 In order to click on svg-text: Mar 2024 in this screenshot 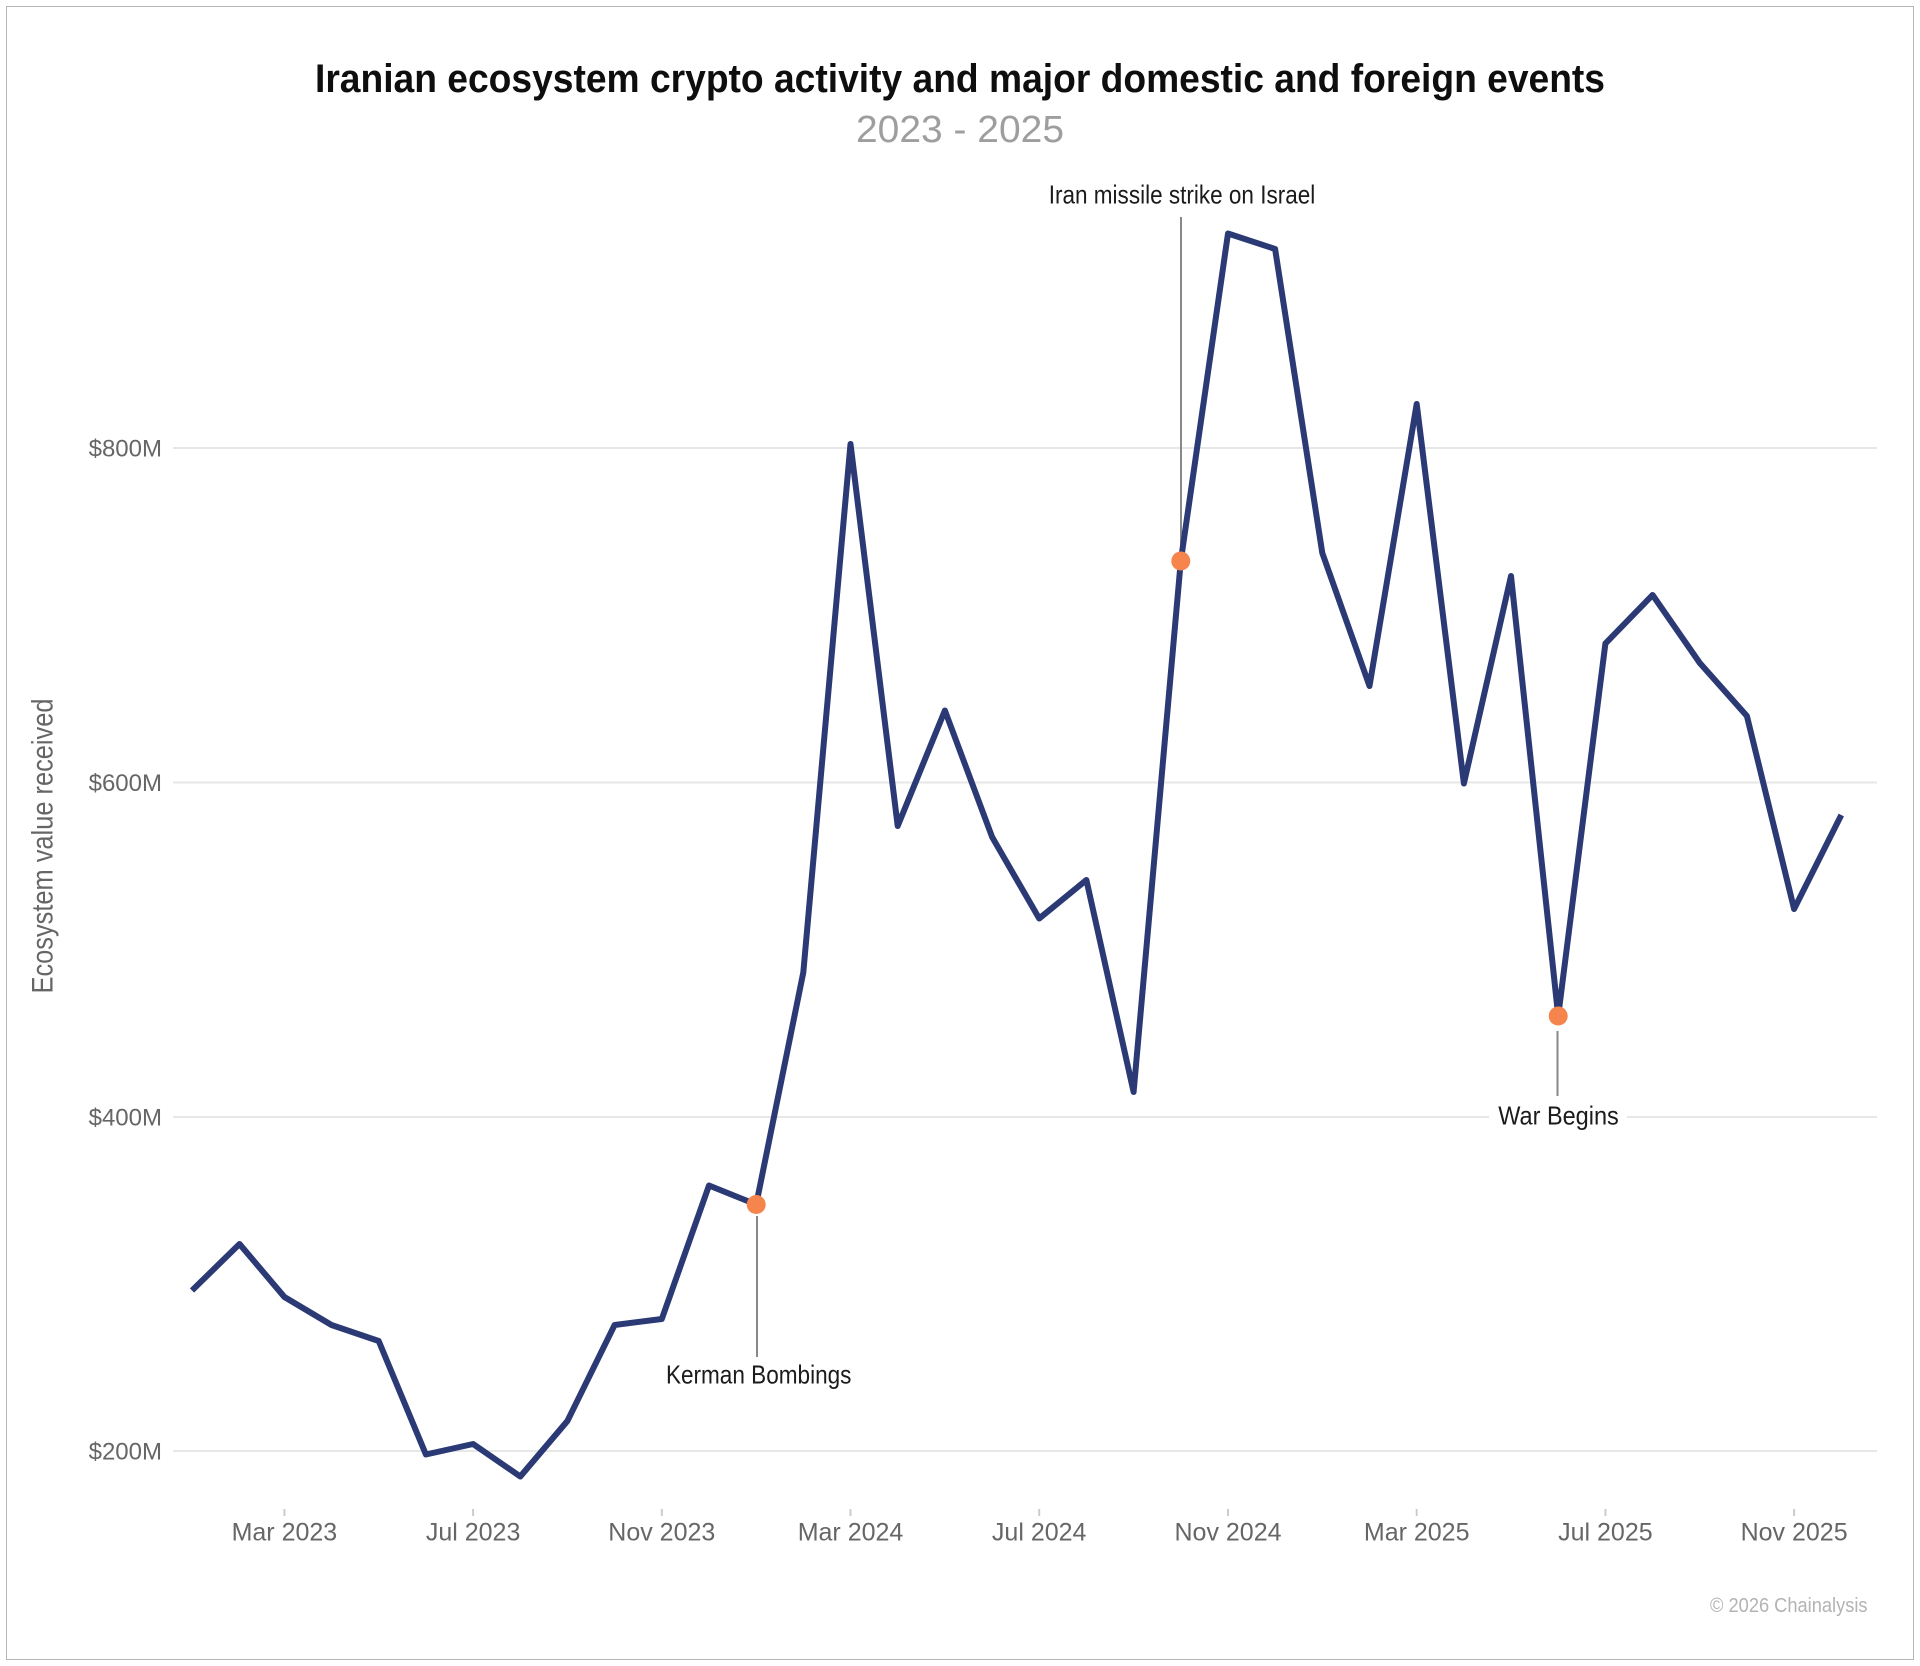, I will do `click(851, 1533)`.